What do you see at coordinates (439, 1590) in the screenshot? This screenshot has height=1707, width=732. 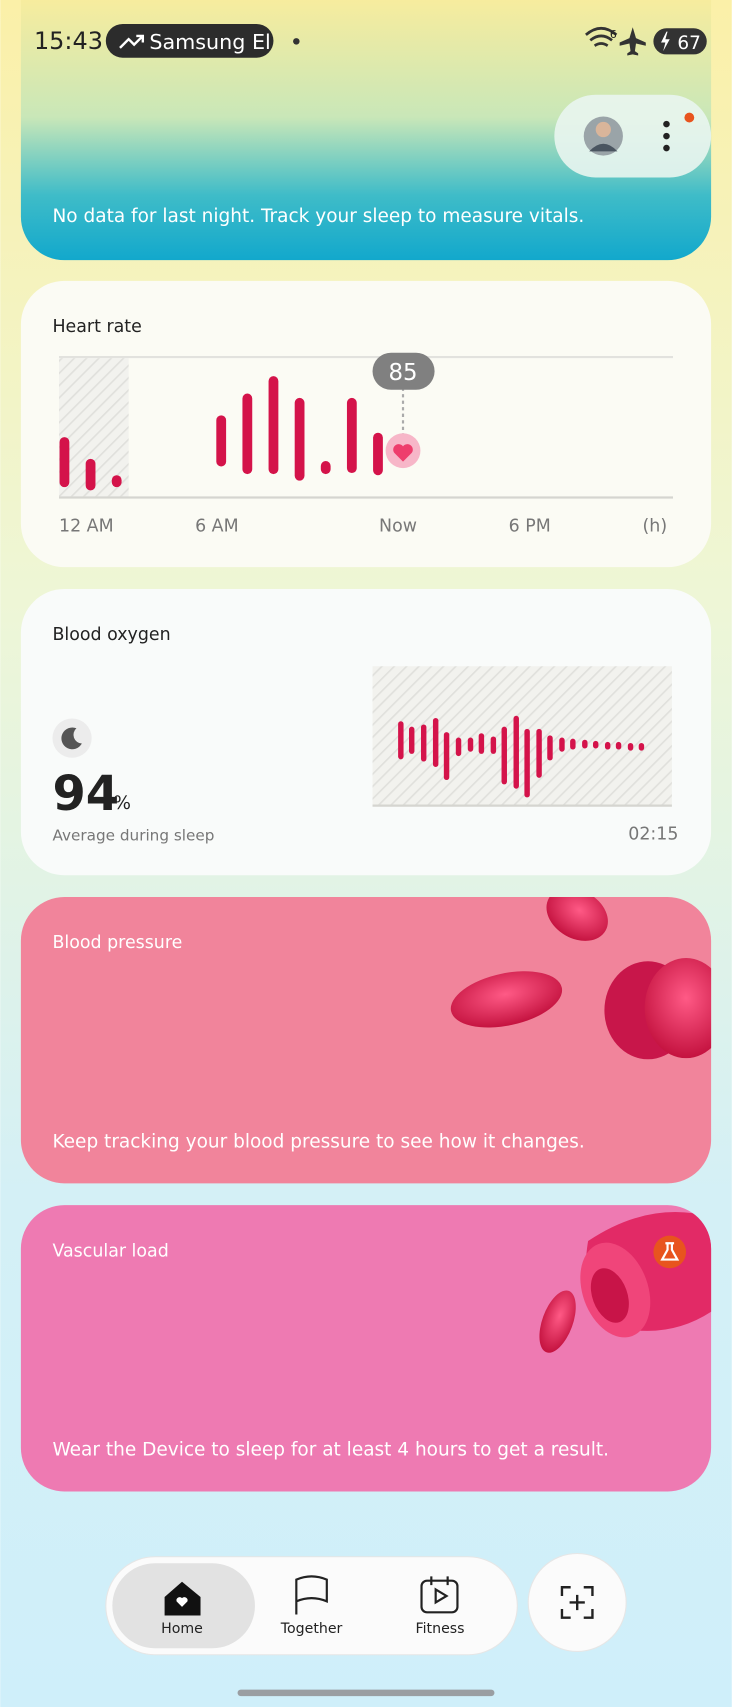 I see `fitness-icon-detail` at bounding box center [439, 1590].